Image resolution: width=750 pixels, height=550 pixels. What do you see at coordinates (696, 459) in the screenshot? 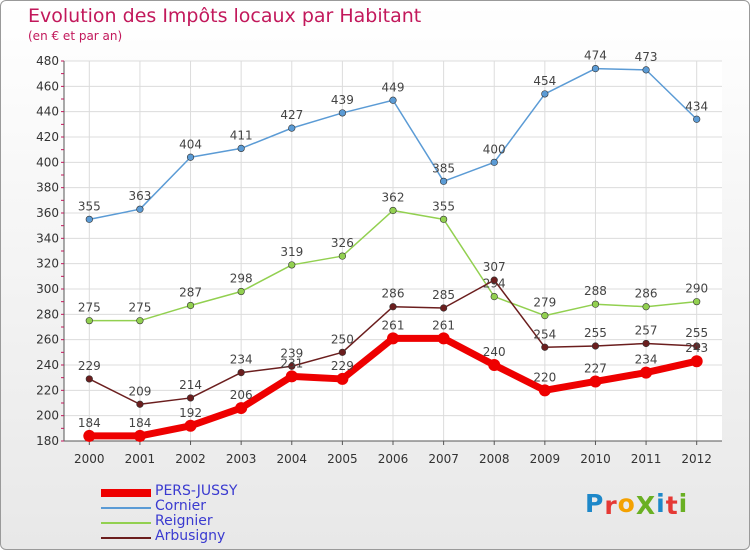
I see `x-tick-label: 2012` at bounding box center [696, 459].